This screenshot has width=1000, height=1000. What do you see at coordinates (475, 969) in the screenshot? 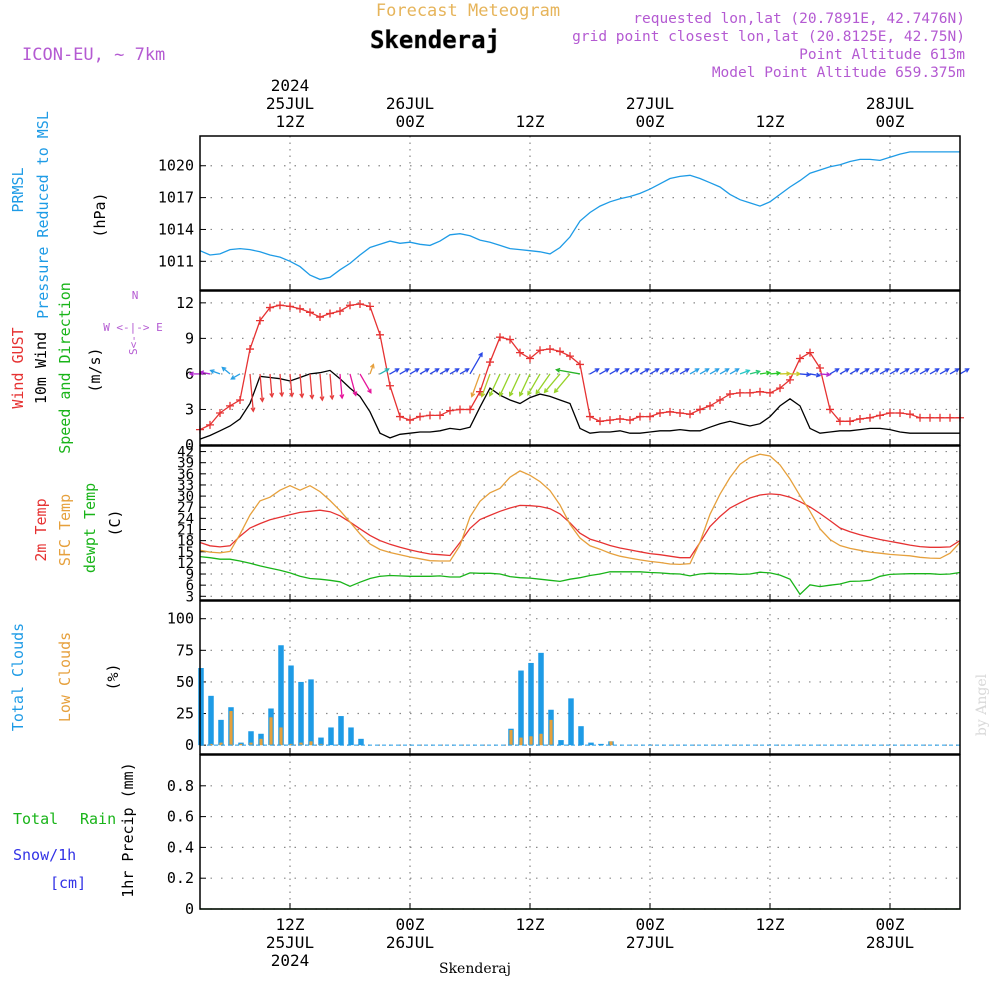
I see `footer-location: Skenderaj` at bounding box center [475, 969].